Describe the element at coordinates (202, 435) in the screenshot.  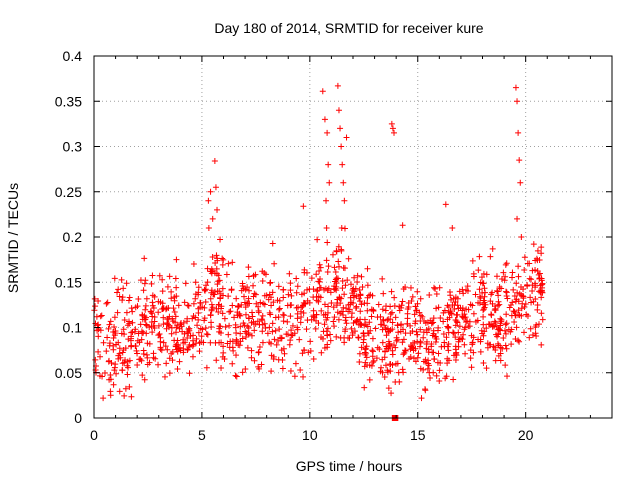
I see `x-tick-label: 5` at that location.